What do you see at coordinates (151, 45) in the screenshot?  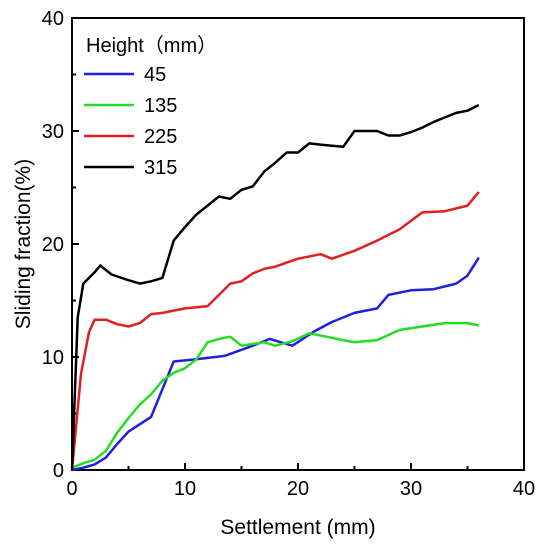 I see `legend-title: Height（mm）` at bounding box center [151, 45].